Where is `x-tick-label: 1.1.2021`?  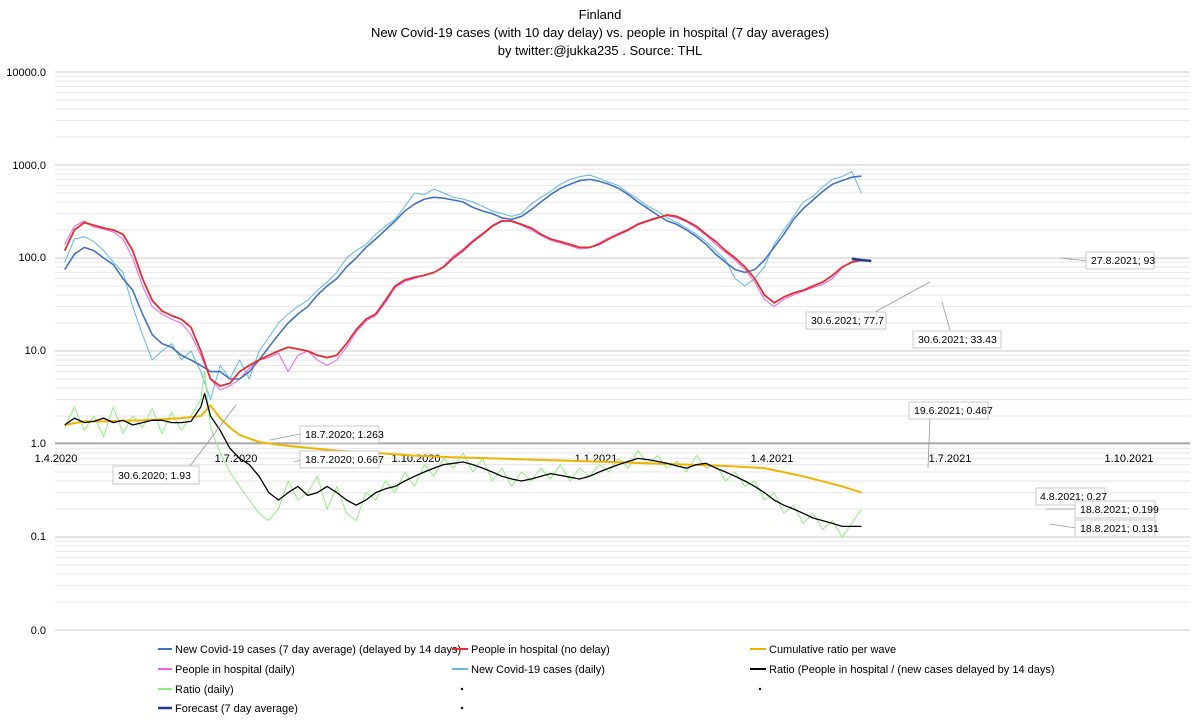 x-tick-label: 1.1.2021 is located at coordinates (596, 459).